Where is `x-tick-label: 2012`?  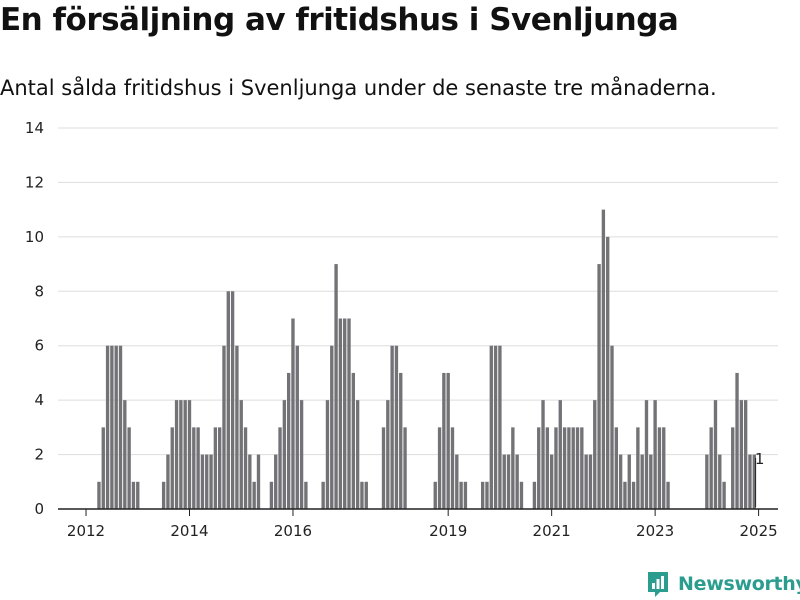
x-tick-label: 2012 is located at coordinates (86, 531).